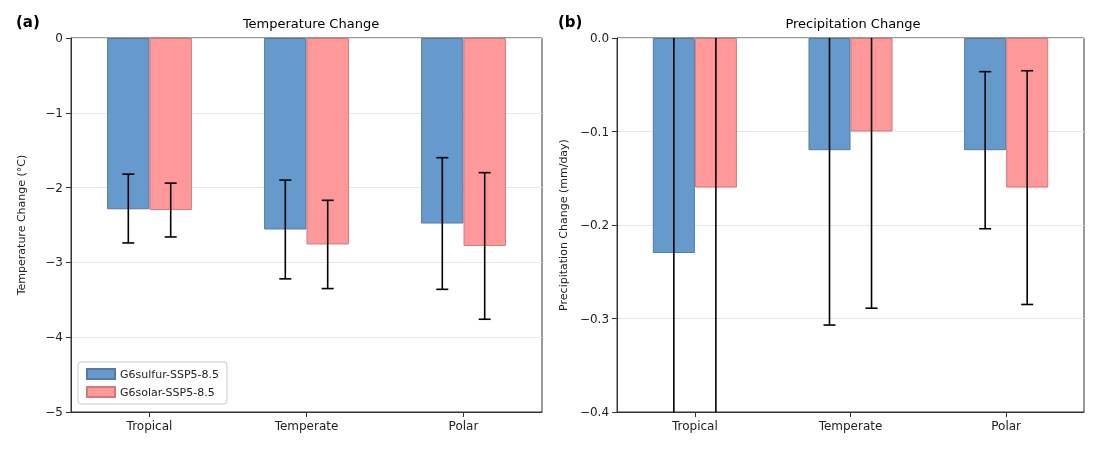  What do you see at coordinates (54, 112) in the screenshot?
I see `y-tick-label: −1` at bounding box center [54, 112].